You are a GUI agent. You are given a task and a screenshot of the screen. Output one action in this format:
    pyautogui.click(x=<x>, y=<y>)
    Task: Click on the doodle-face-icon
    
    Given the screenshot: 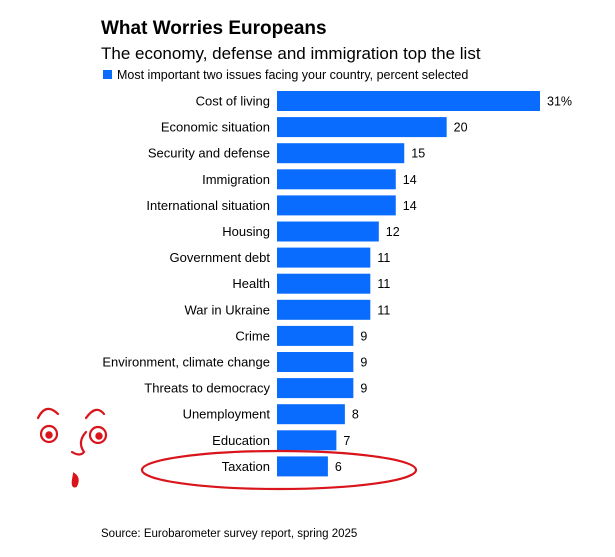 What is the action you would take?
    pyautogui.click(x=72, y=447)
    